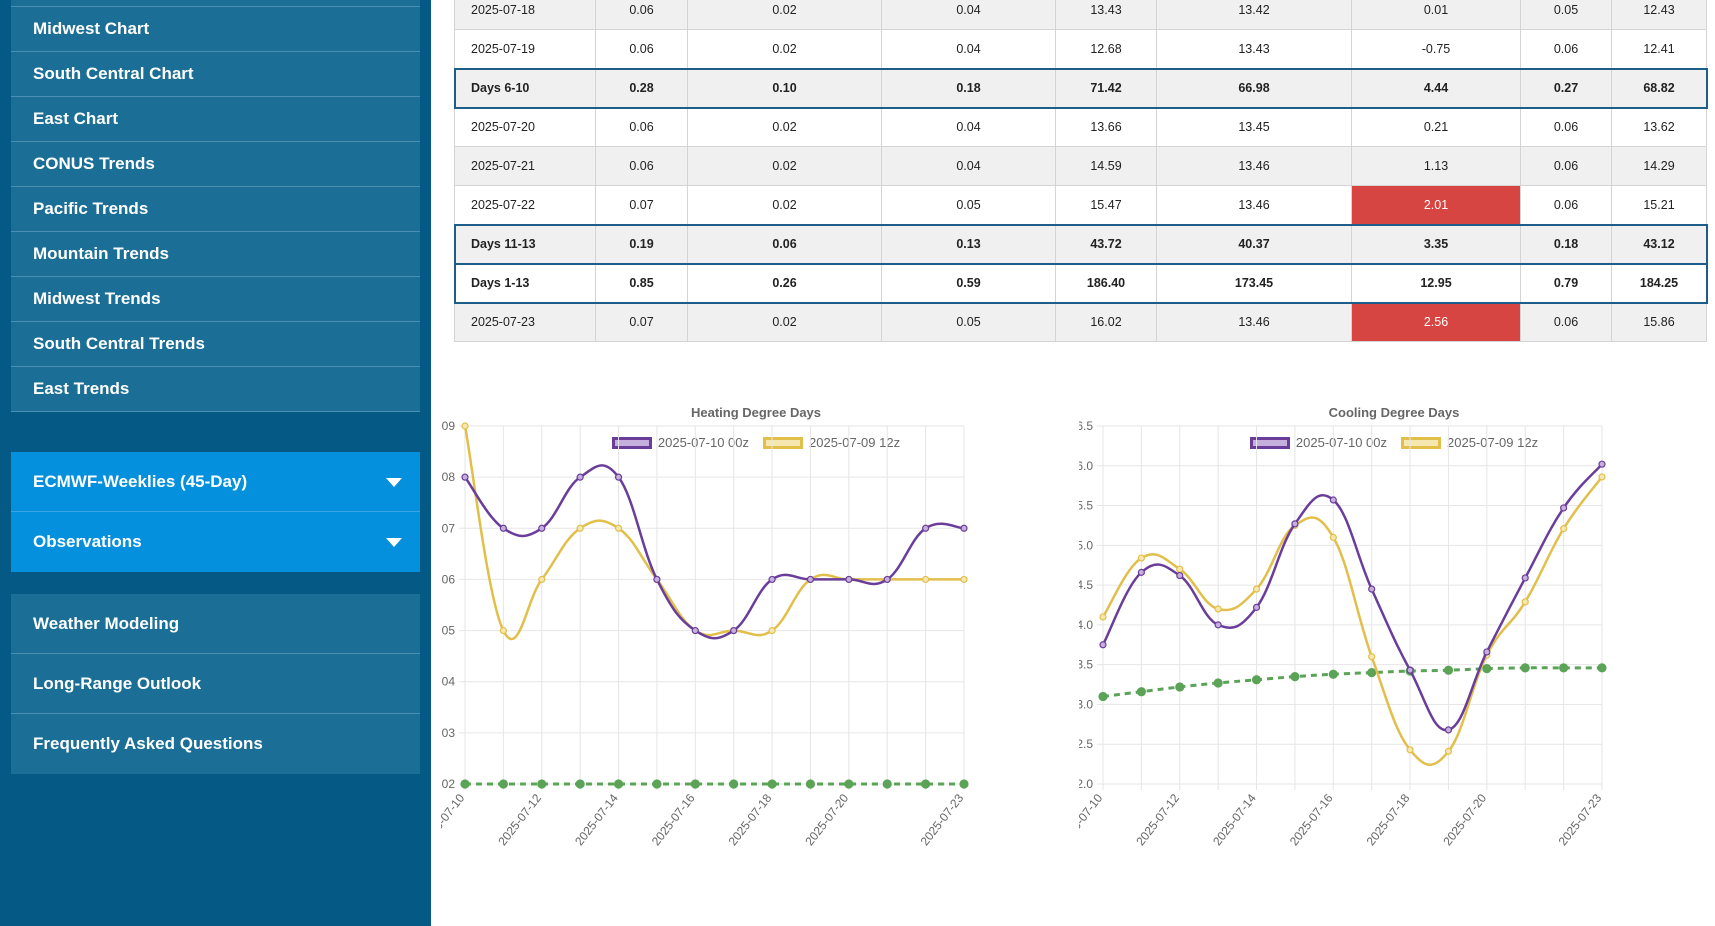 This screenshot has width=1715, height=926. Describe the element at coordinates (215, 74) in the screenshot. I see `sidebar-item-south-central-chart: South Central Chart` at that location.